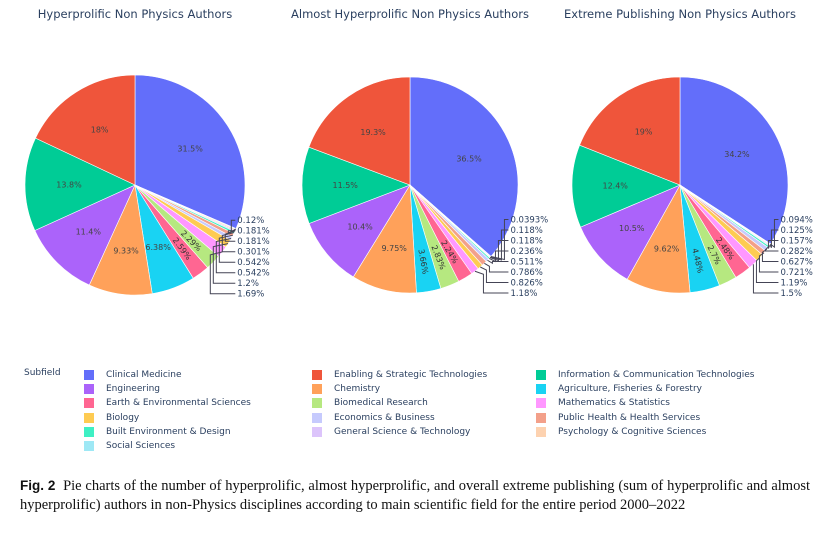  I want to click on legend-label: Public Health & Health Services, so click(629, 417).